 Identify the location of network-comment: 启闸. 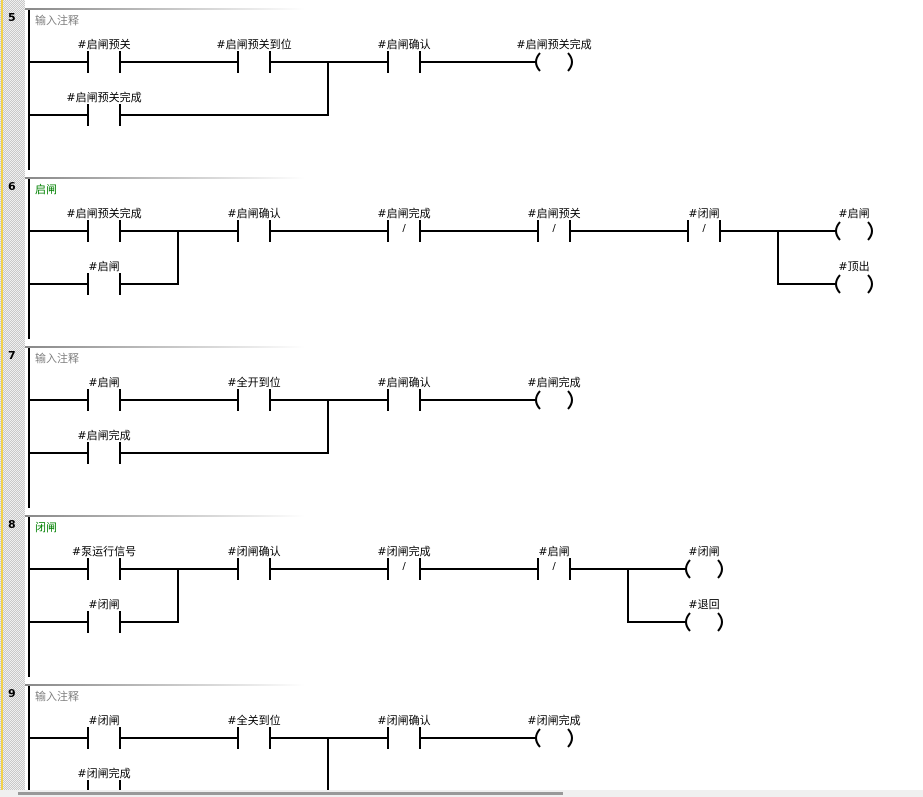
(46, 189).